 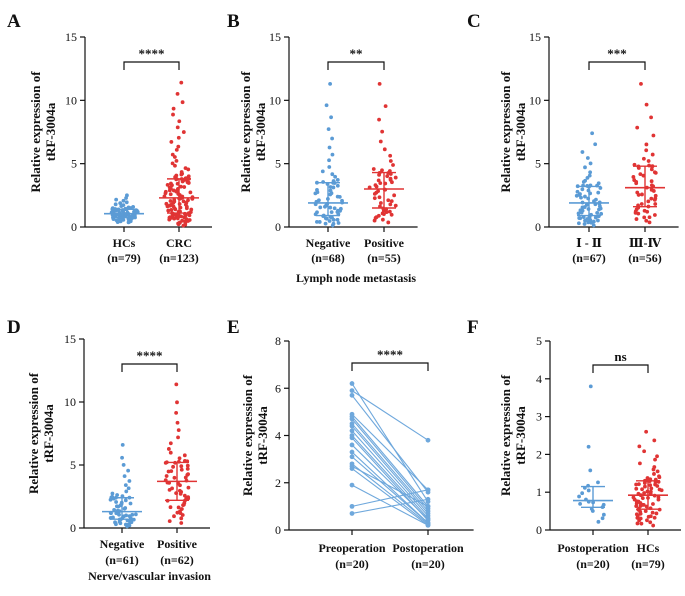 What do you see at coordinates (356, 278) in the screenshot?
I see `x-axis-title: Lymph node metastasis` at bounding box center [356, 278].